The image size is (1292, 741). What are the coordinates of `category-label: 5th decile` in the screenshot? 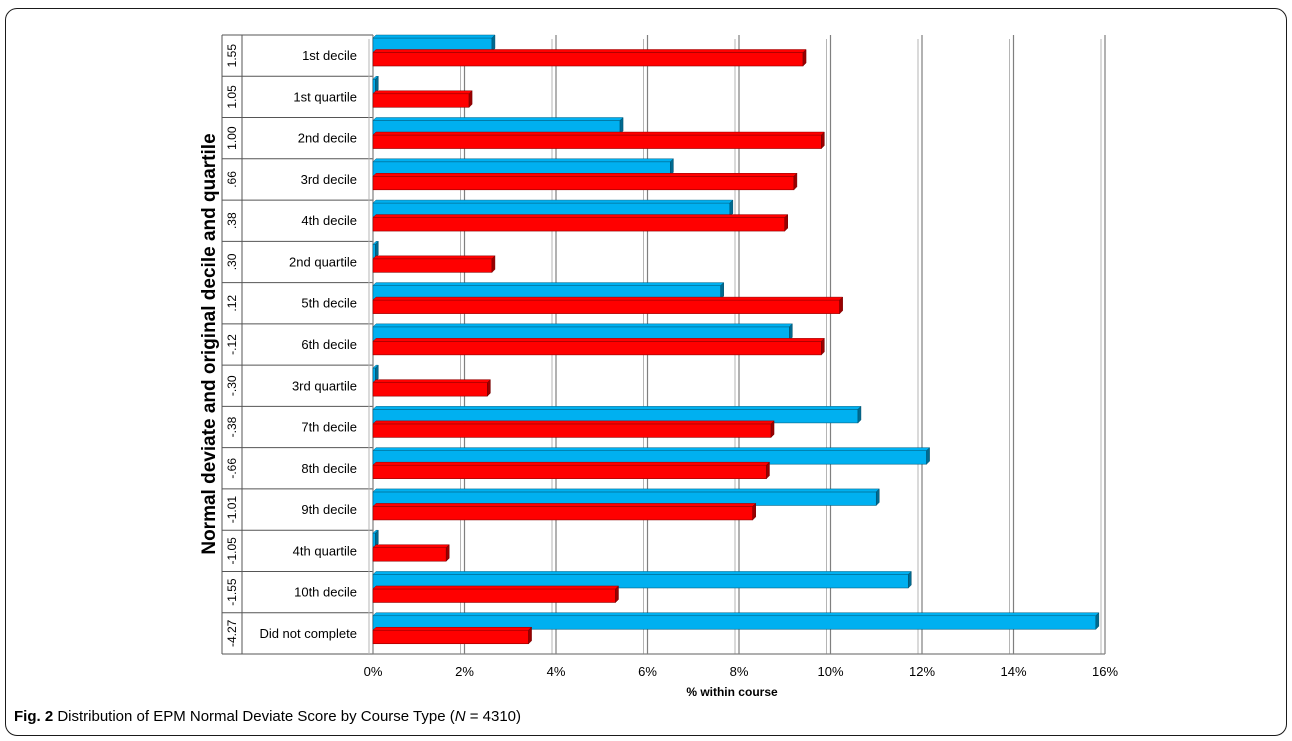 It's located at (329, 303).